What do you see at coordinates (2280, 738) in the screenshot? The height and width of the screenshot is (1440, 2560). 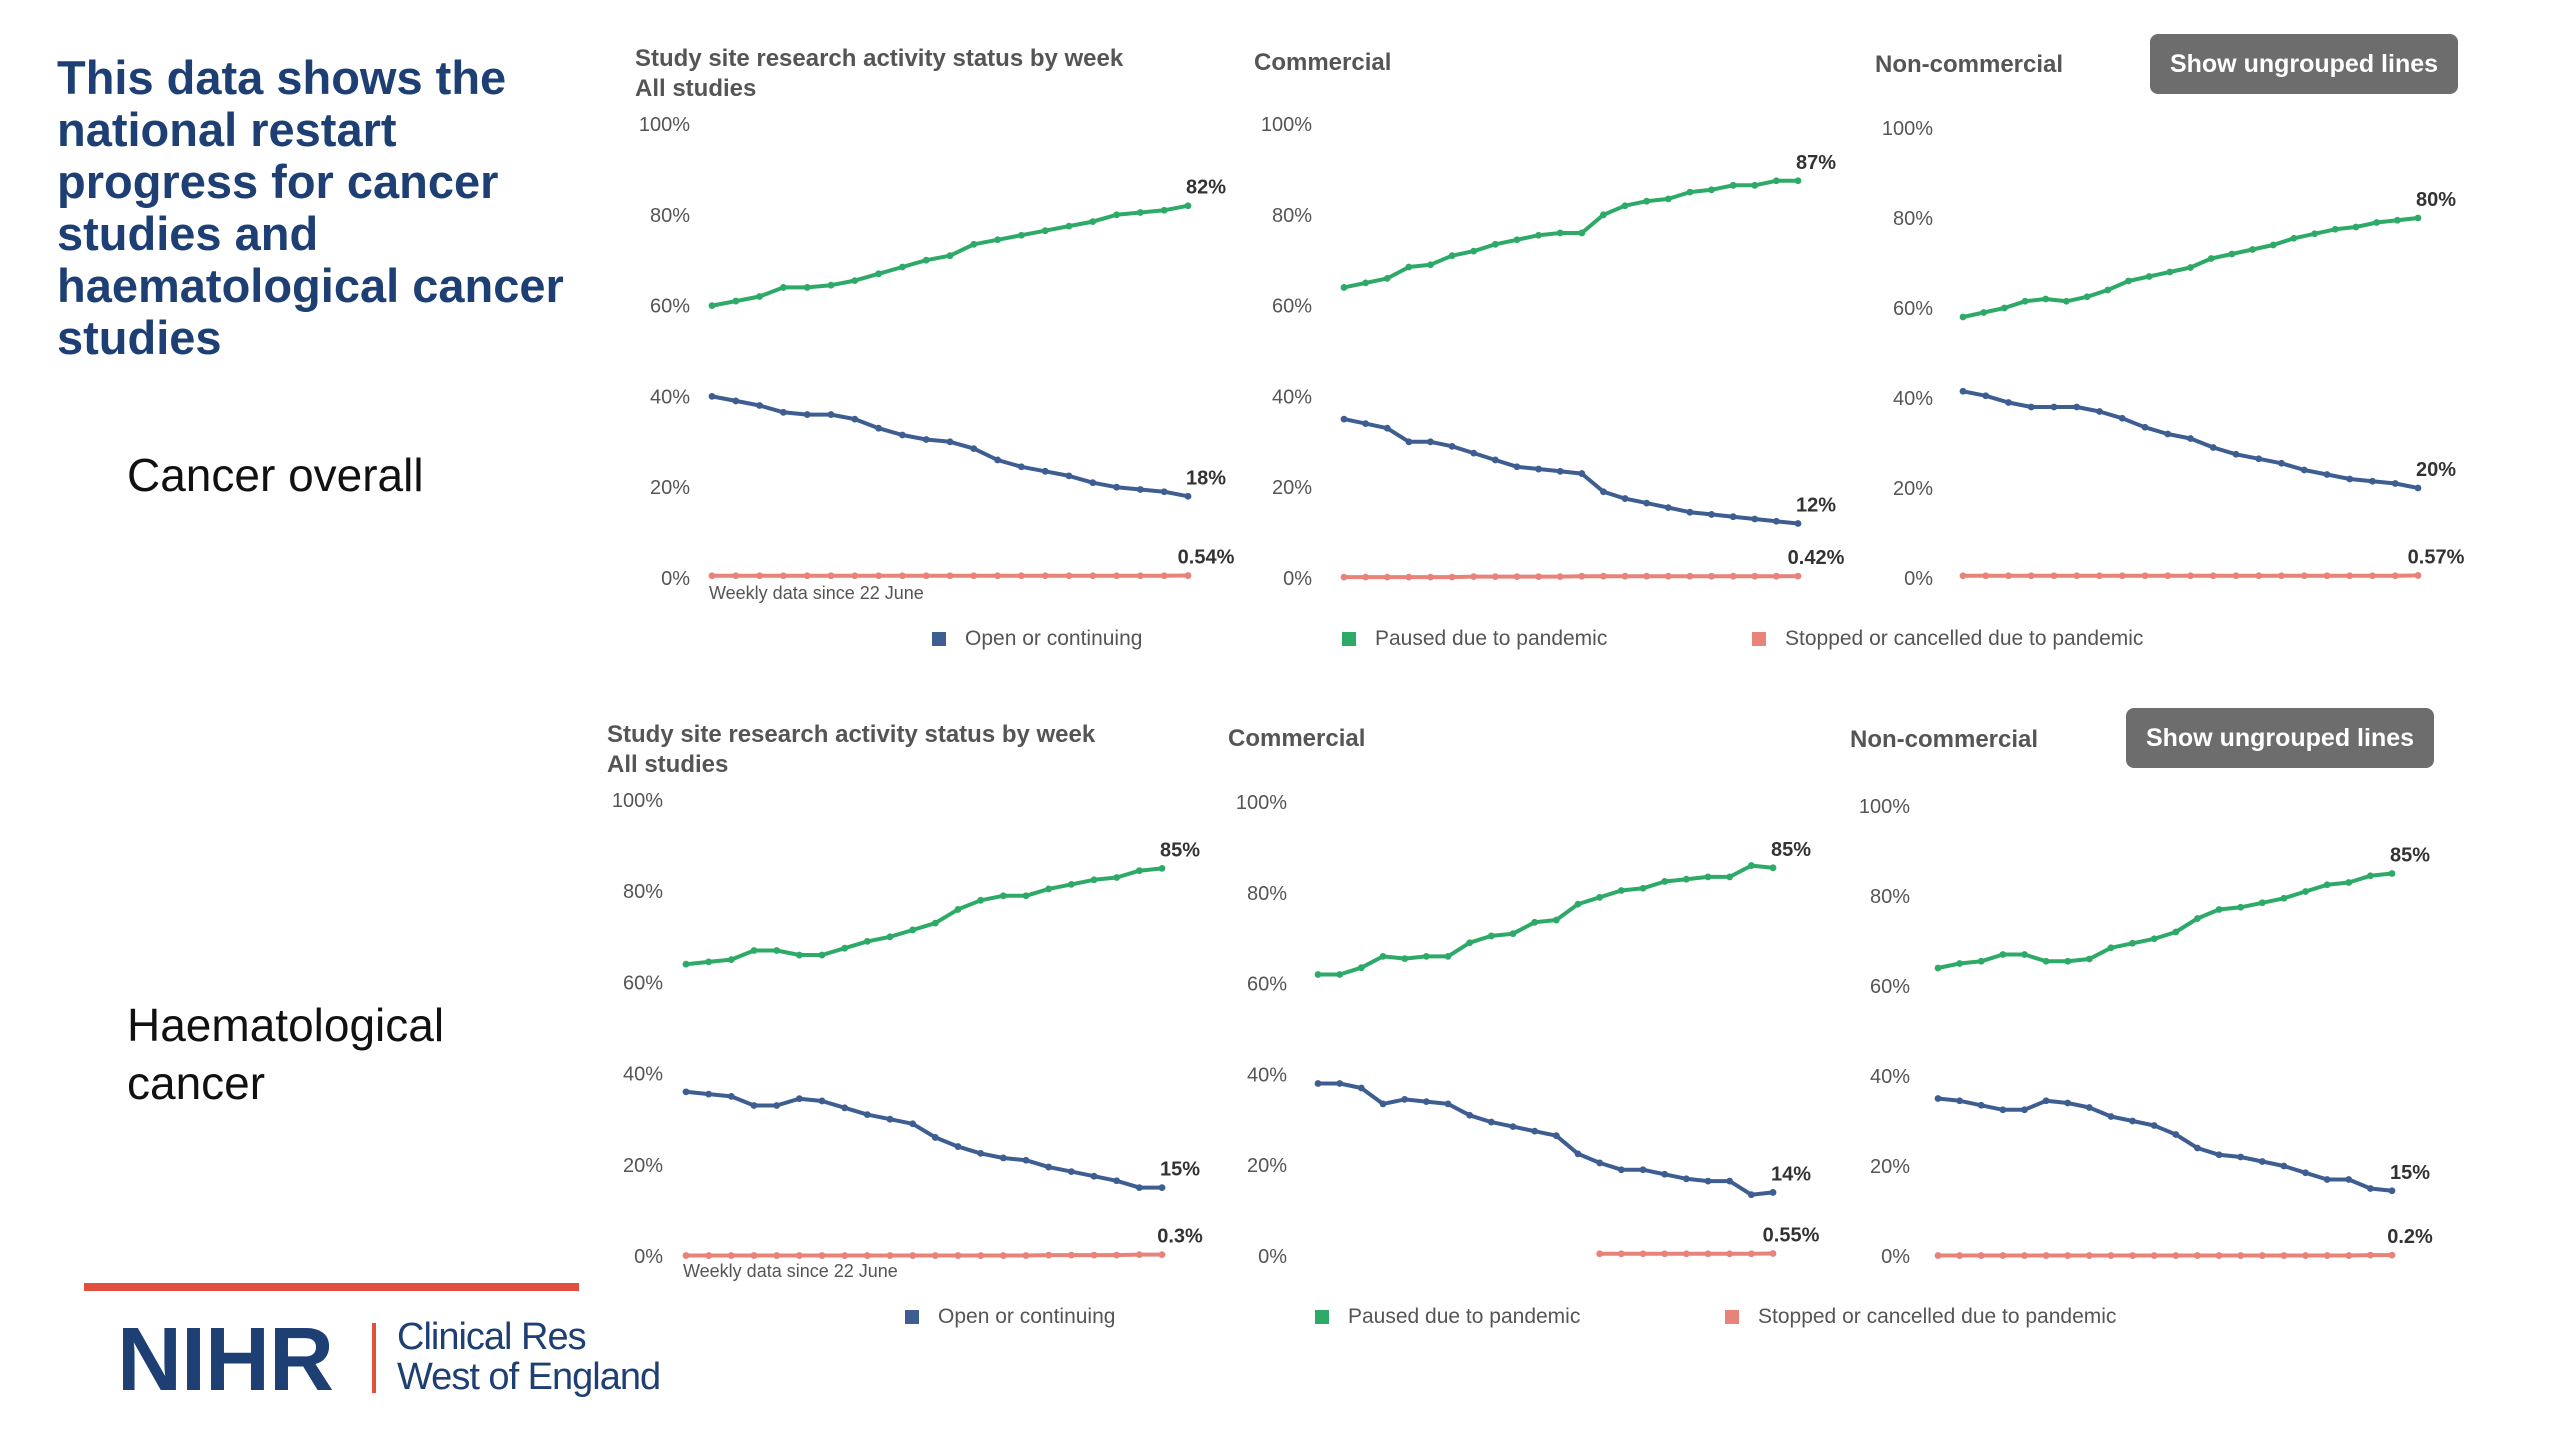 I see `show-ungrouped-lines-button-haem: Show ungrouped lines` at bounding box center [2280, 738].